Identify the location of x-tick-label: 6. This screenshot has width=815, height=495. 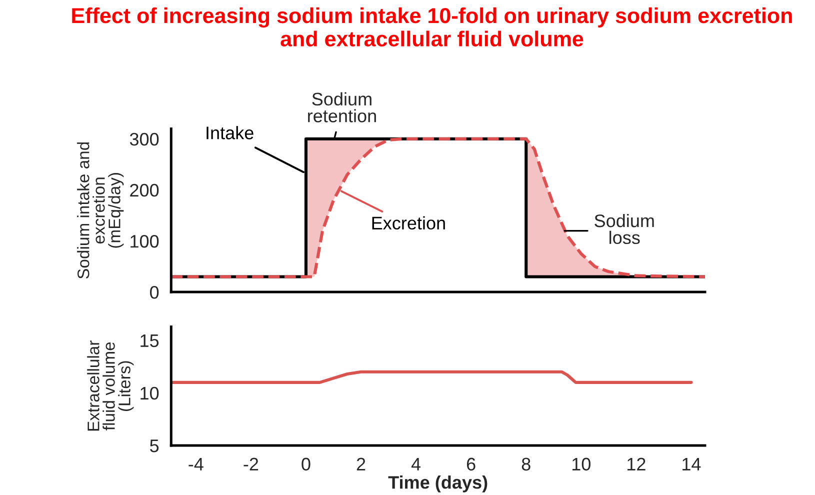
(471, 464).